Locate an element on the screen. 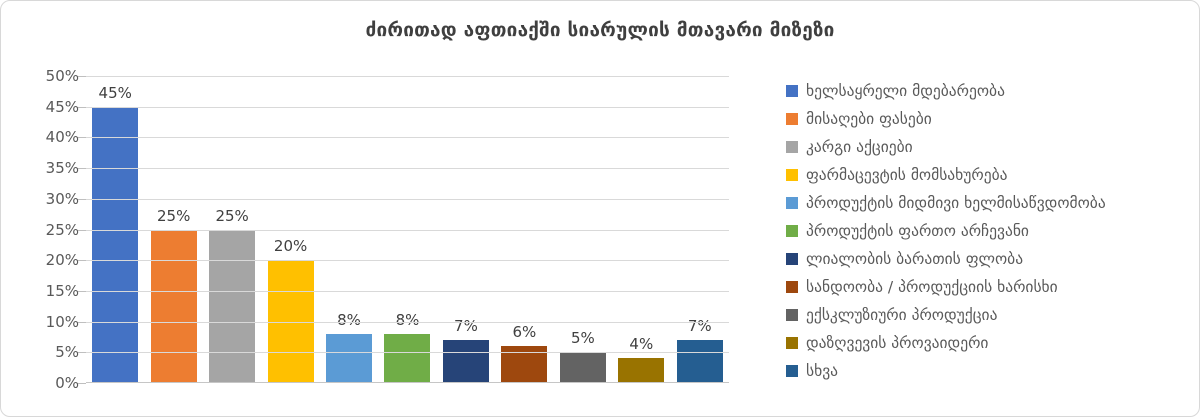 Image resolution: width=1200 pixels, height=417 pixels. legend-label: დაზღვევის პროვაიდერი is located at coordinates (897, 343).